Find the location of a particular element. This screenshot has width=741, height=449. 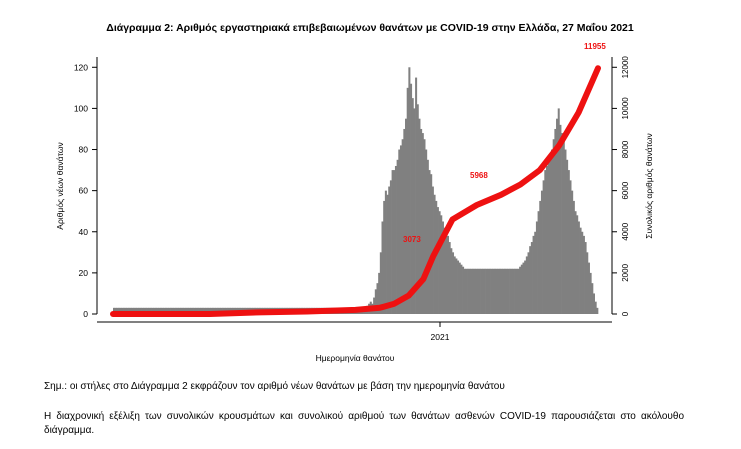

x-axis-label: Ημερομηνία θανάτου is located at coordinates (355, 358).